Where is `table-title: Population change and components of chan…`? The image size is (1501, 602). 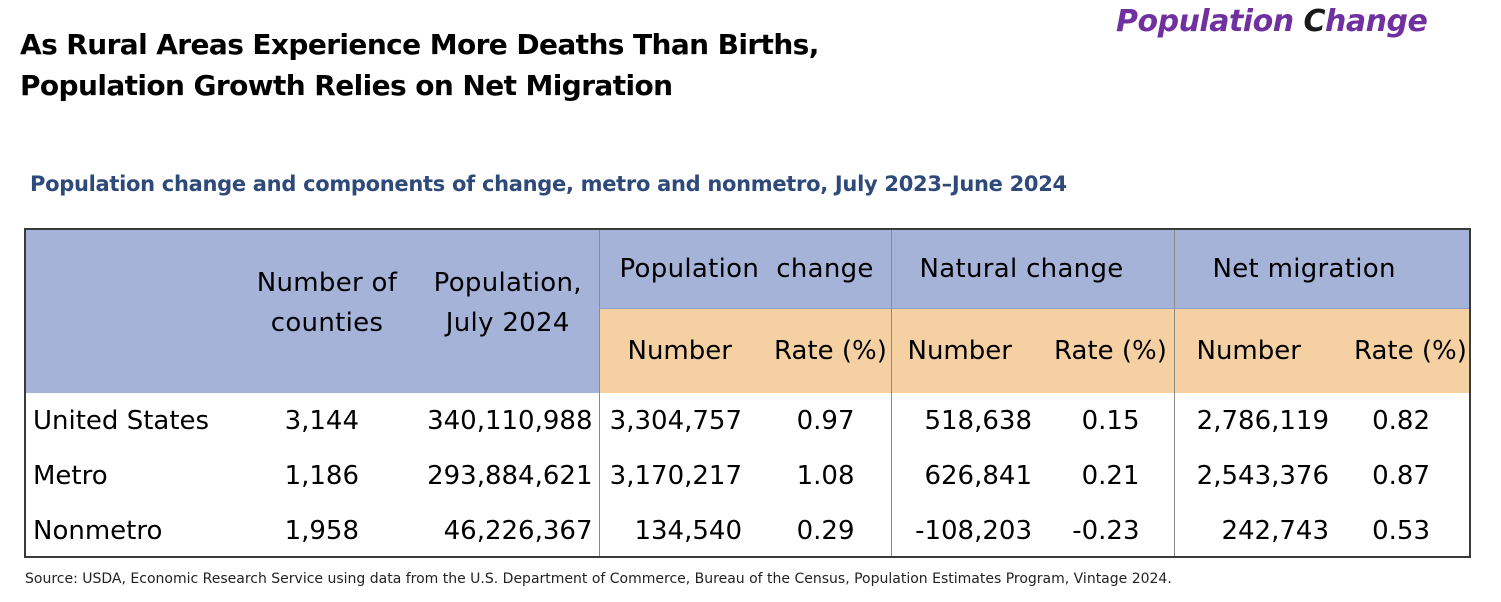
table-title: Population change and components of chan… is located at coordinates (548, 184).